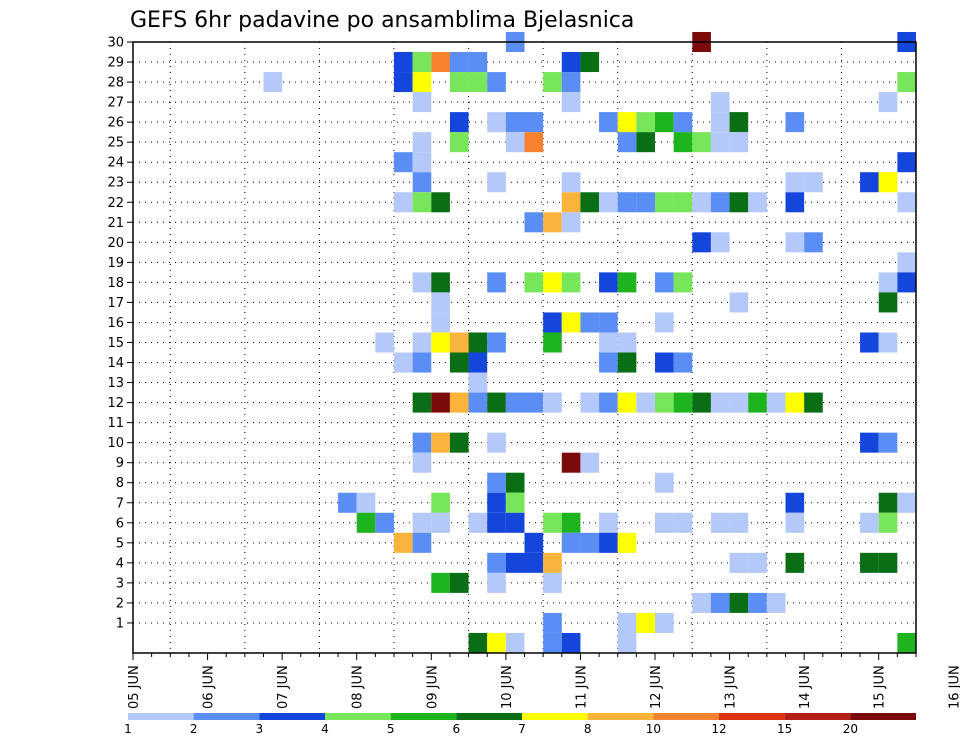 This screenshot has width=960, height=742. Describe the element at coordinates (115, 443) in the screenshot. I see `y-tick-label: 10` at that location.